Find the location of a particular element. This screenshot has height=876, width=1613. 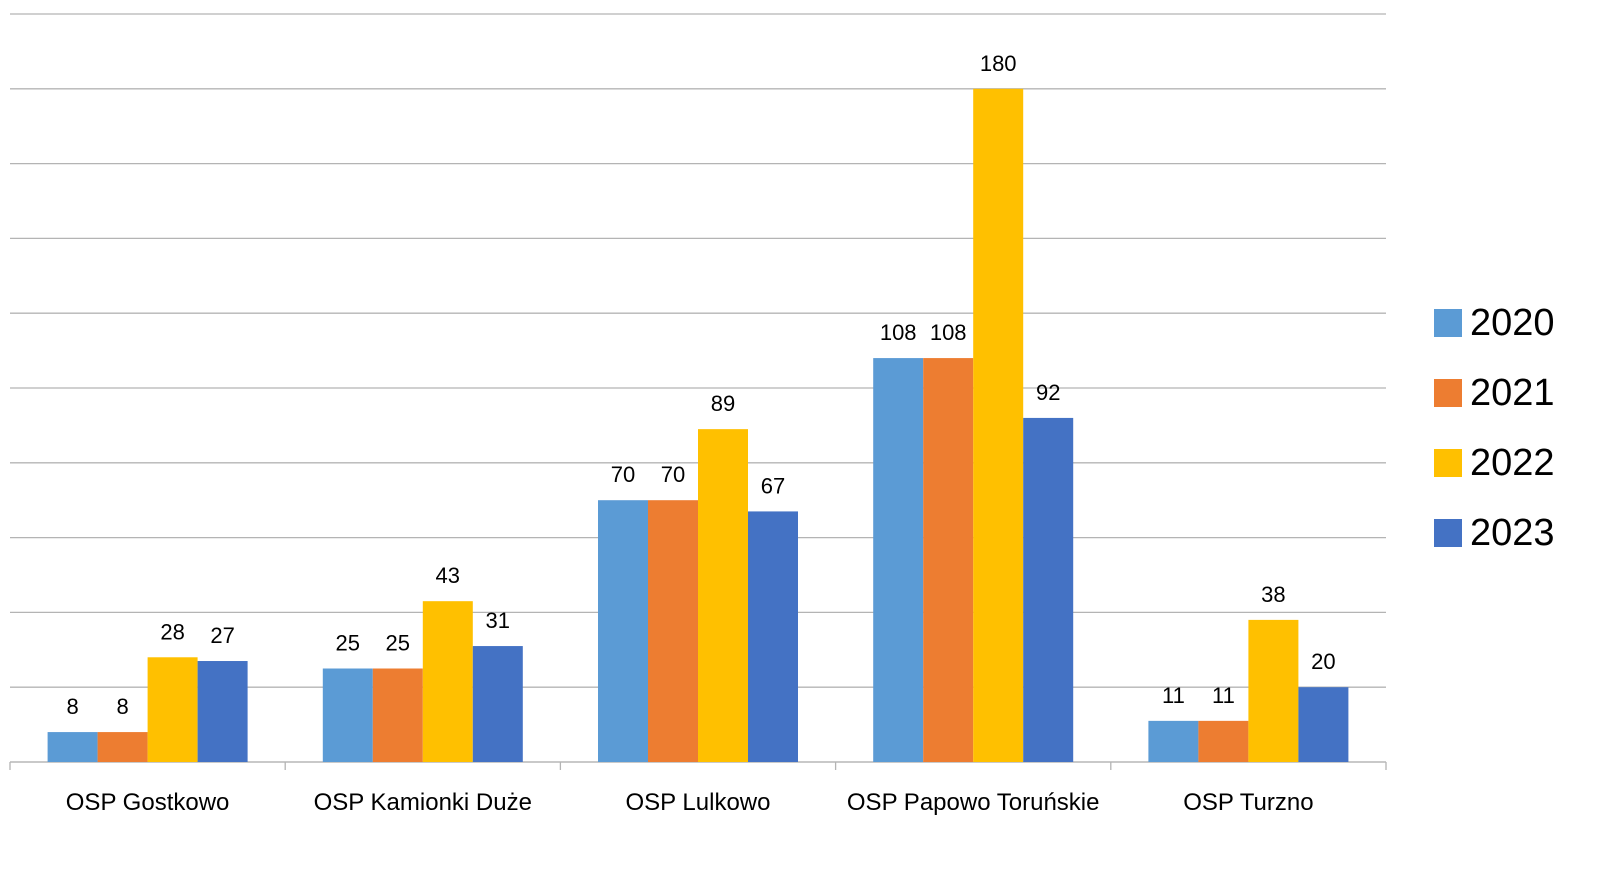

data-label: 38 is located at coordinates (1273, 594).